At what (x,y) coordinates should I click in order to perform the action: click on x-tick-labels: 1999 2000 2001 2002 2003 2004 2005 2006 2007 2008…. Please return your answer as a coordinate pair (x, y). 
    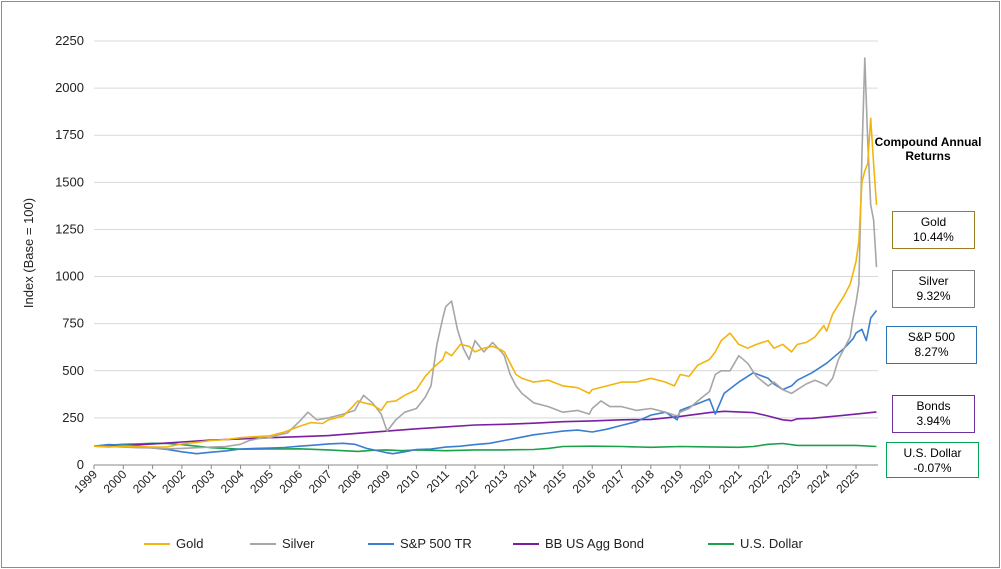
    Looking at the image, I should click on (466, 480).